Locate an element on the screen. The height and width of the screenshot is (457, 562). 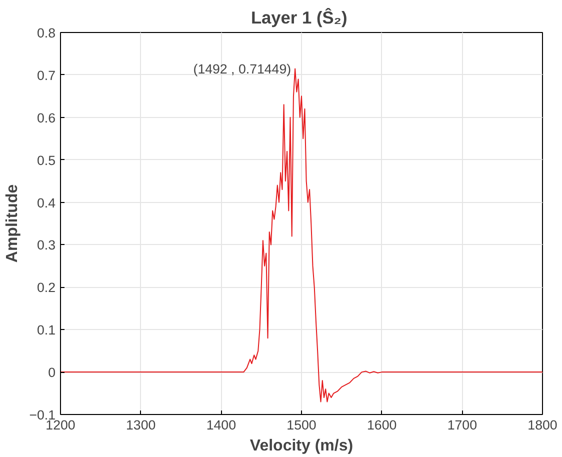
chart-title: Layer 1 (Ŝ₂) is located at coordinates (299, 18).